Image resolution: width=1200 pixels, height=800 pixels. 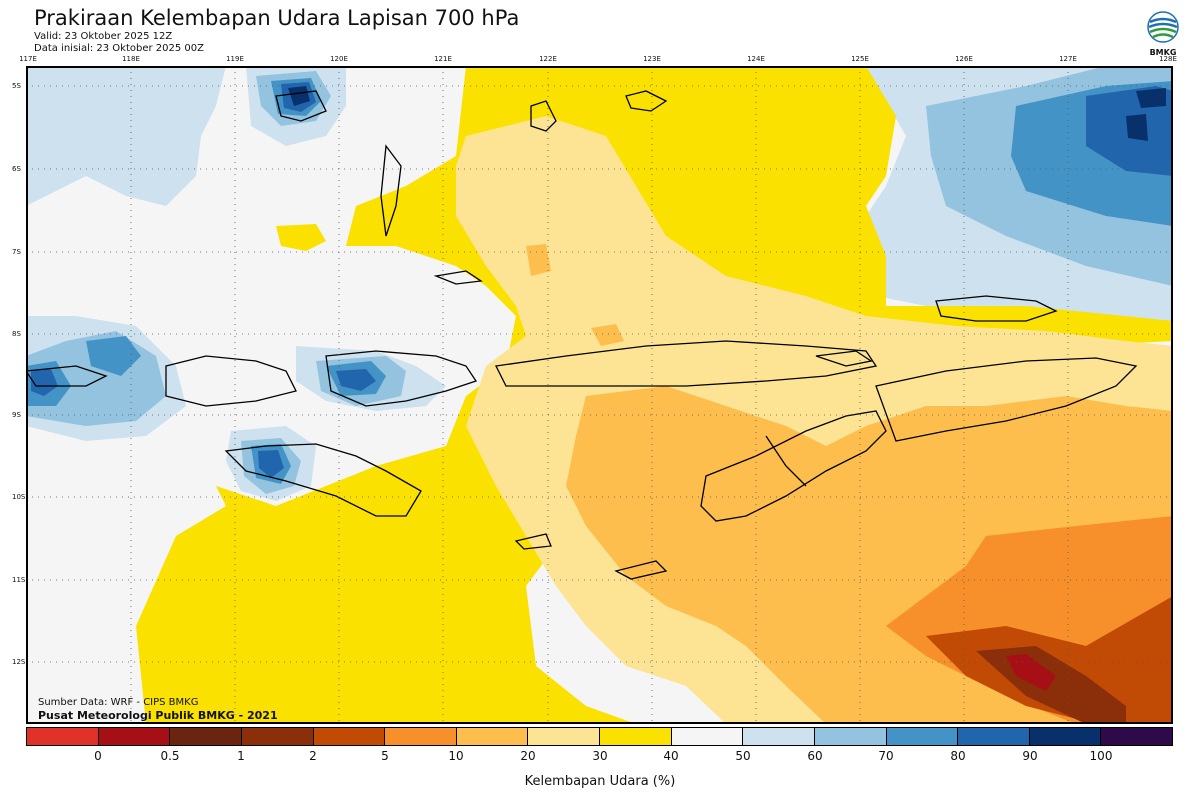 I want to click on rote-island, so click(x=641, y=570).